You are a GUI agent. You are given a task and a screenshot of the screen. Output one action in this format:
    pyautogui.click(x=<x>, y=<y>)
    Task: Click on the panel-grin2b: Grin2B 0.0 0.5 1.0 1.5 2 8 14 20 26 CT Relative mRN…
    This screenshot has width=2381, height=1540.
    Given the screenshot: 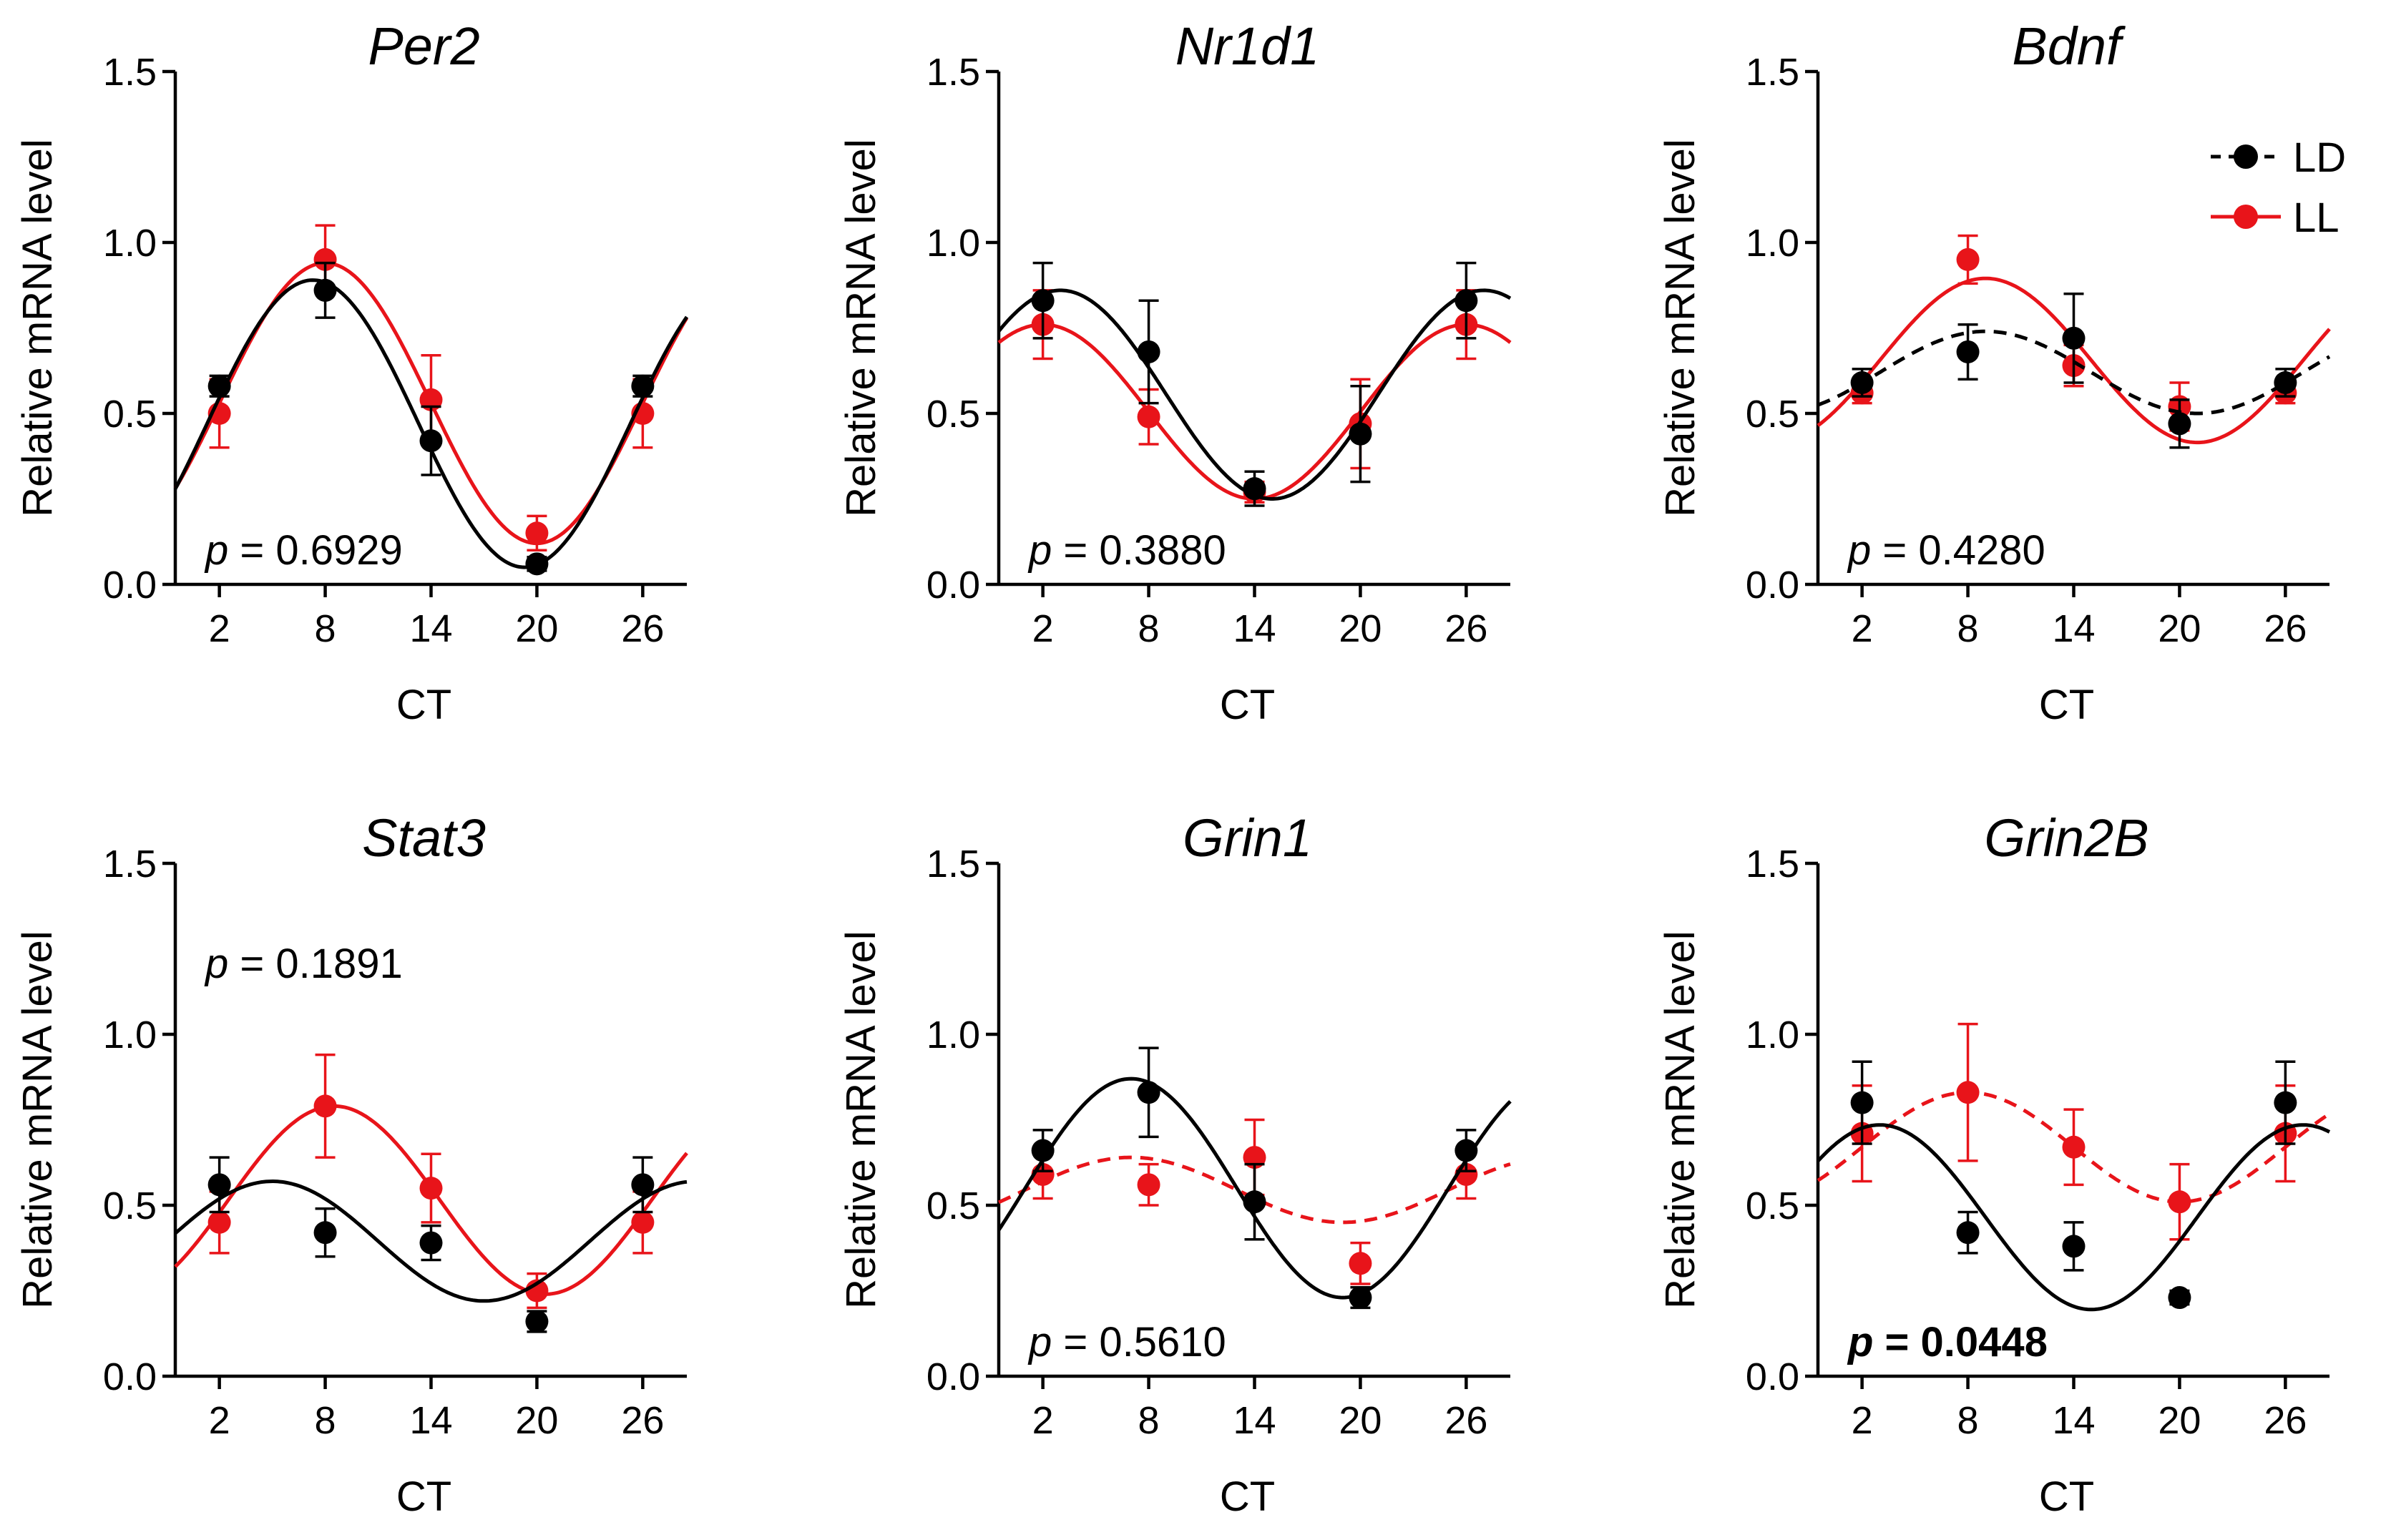 What is the action you would take?
    pyautogui.click(x=1994, y=1164)
    